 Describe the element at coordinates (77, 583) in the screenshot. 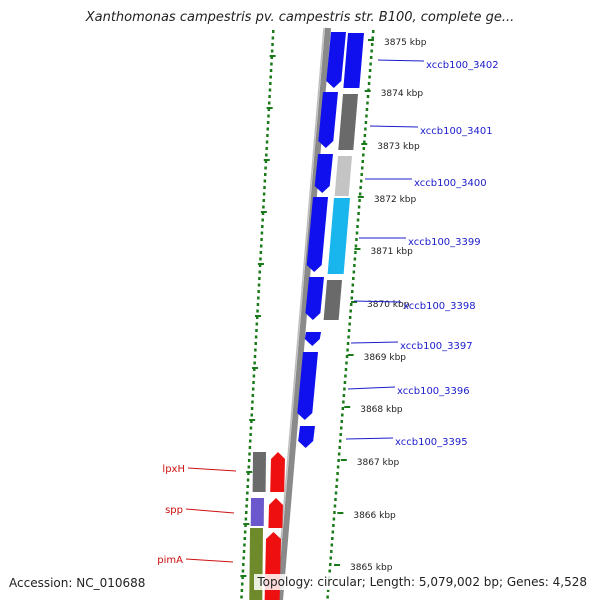

I see `accession-text: Accession: NC_010688` at that location.